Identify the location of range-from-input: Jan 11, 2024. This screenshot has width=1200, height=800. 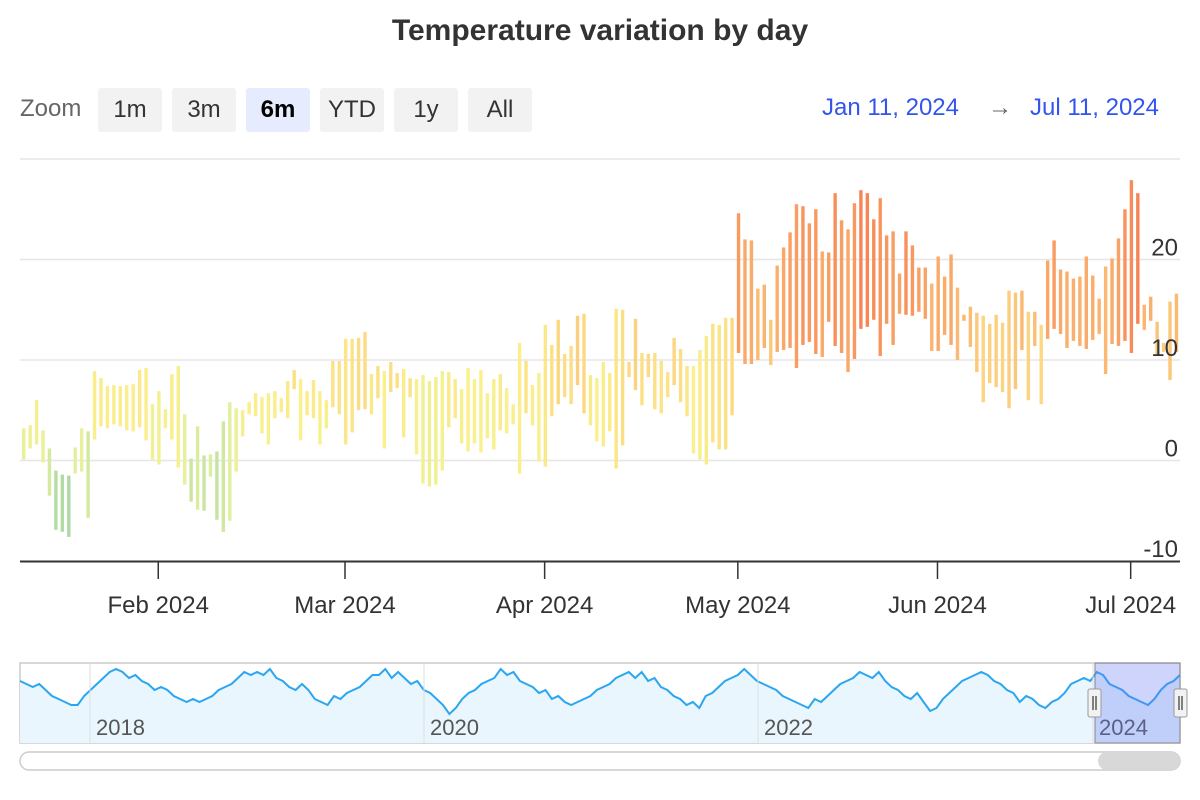
(891, 107).